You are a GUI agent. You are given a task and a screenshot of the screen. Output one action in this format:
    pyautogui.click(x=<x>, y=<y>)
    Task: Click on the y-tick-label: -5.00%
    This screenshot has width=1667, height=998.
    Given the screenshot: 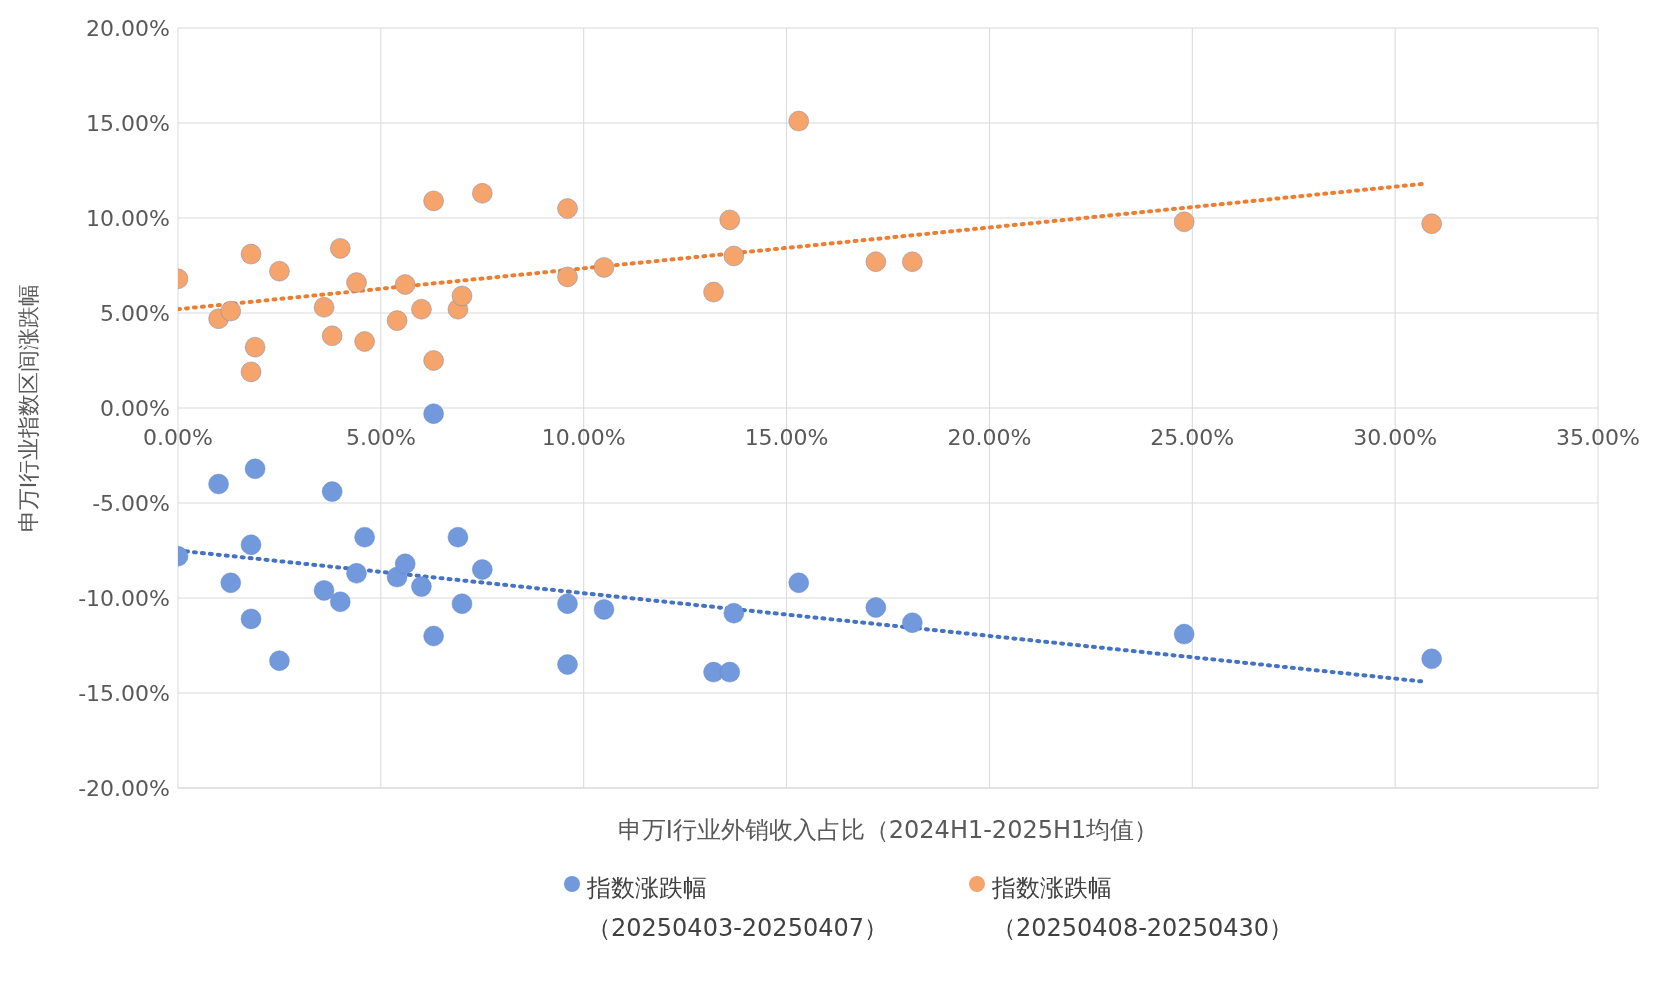 What is the action you would take?
    pyautogui.click(x=131, y=503)
    